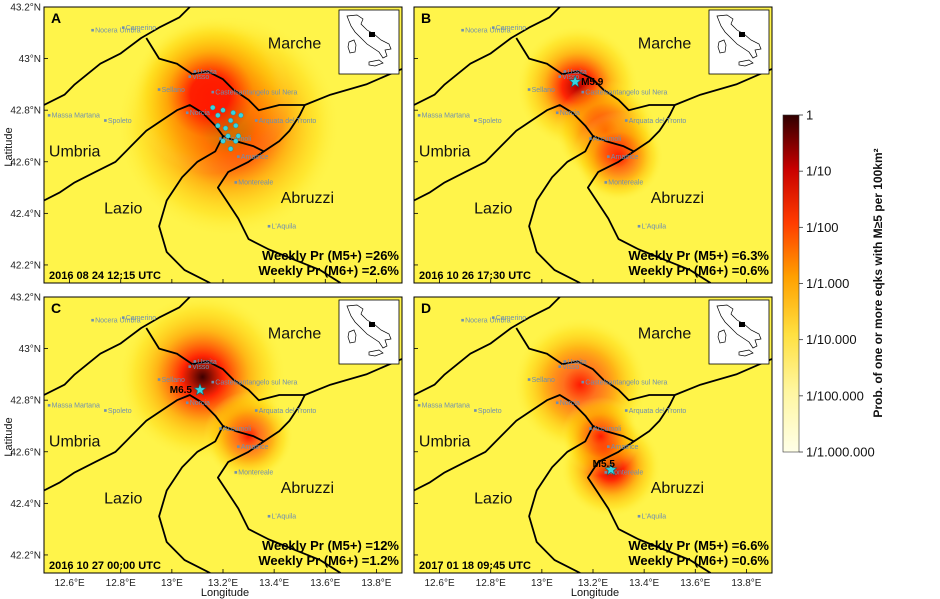 This screenshot has height=599, width=940. What do you see at coordinates (577, 362) in the screenshot?
I see `town-label: Ussita` at bounding box center [577, 362].